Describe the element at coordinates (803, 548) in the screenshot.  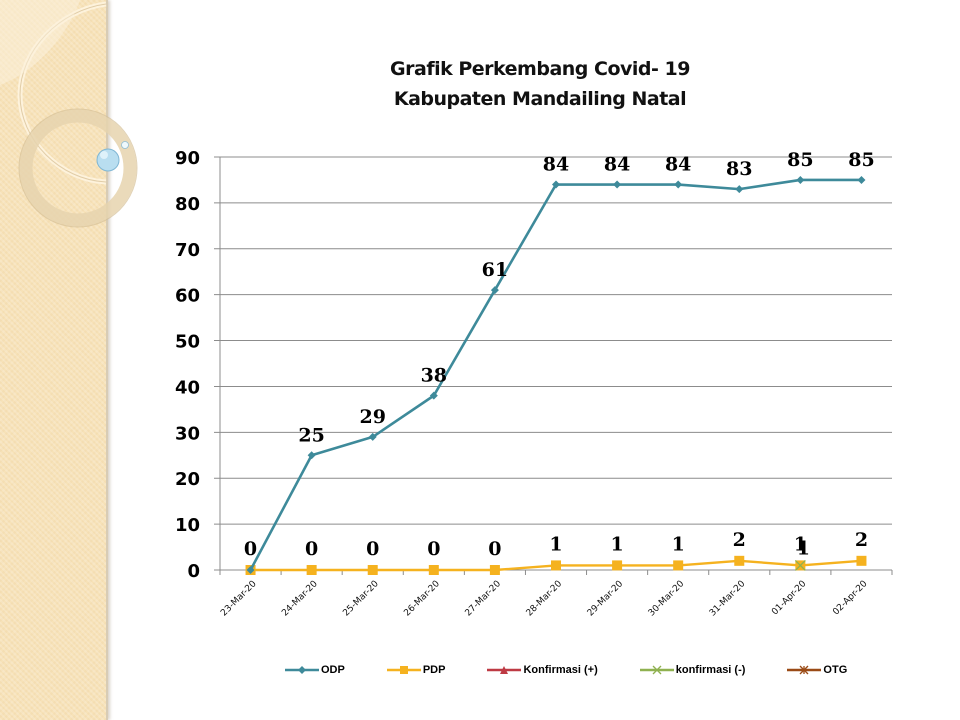
I see `konfirmasi-neg-data-label: 1` at that location.